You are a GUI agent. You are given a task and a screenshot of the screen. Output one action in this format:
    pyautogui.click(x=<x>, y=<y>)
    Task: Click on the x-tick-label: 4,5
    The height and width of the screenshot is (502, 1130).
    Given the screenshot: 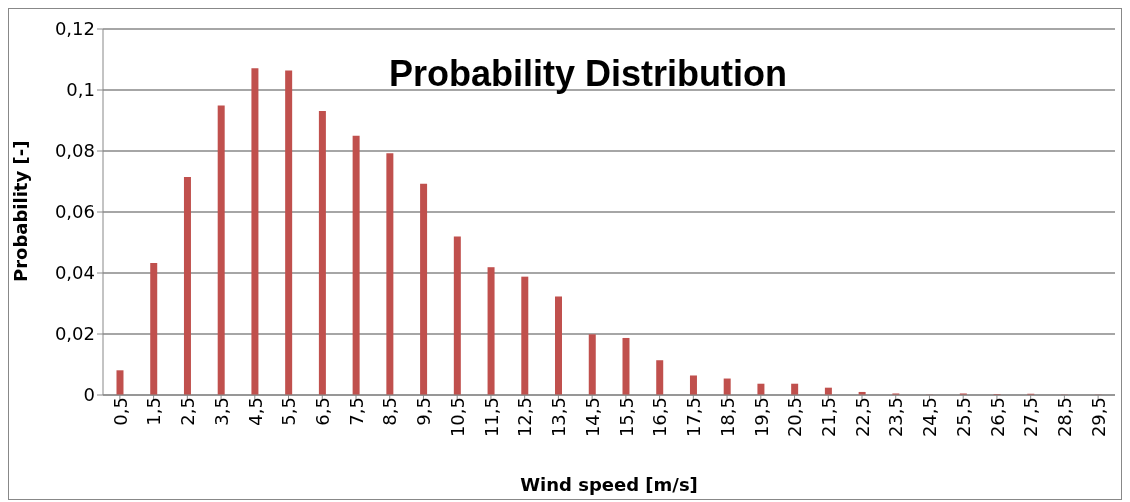 What is the action you would take?
    pyautogui.click(x=255, y=411)
    